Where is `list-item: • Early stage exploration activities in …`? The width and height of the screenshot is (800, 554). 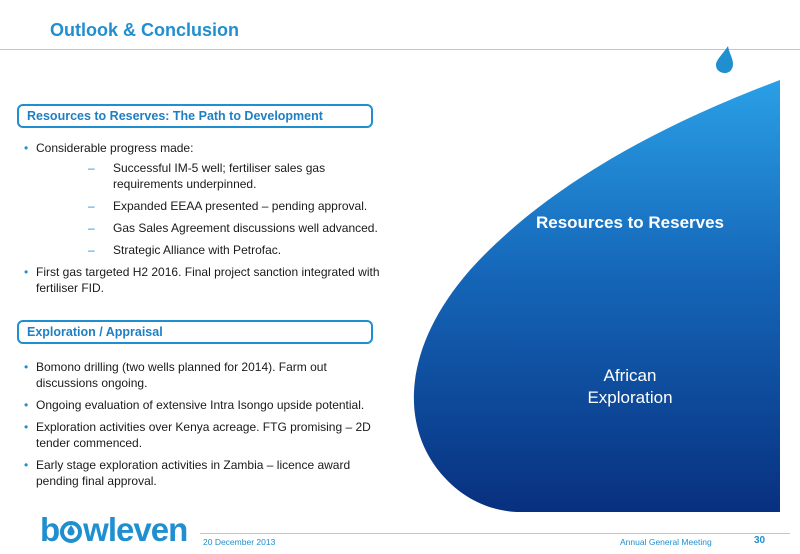 list-item: • Early stage exploration activities in … is located at coordinates (207, 473).